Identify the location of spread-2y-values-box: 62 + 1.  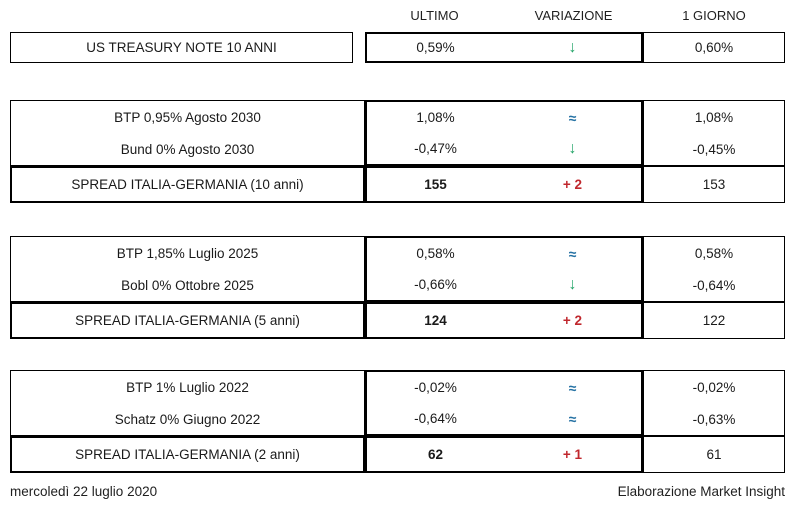
(504, 454).